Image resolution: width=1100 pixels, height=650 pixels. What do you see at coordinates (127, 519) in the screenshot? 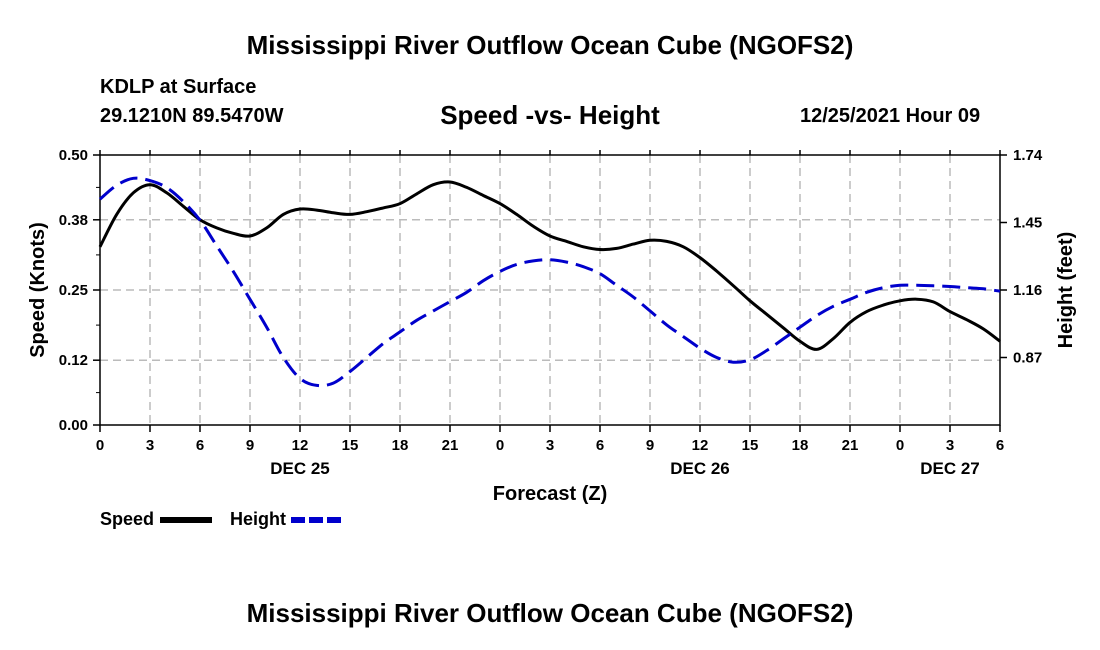
I see `legend-speed-label: Speed` at bounding box center [127, 519].